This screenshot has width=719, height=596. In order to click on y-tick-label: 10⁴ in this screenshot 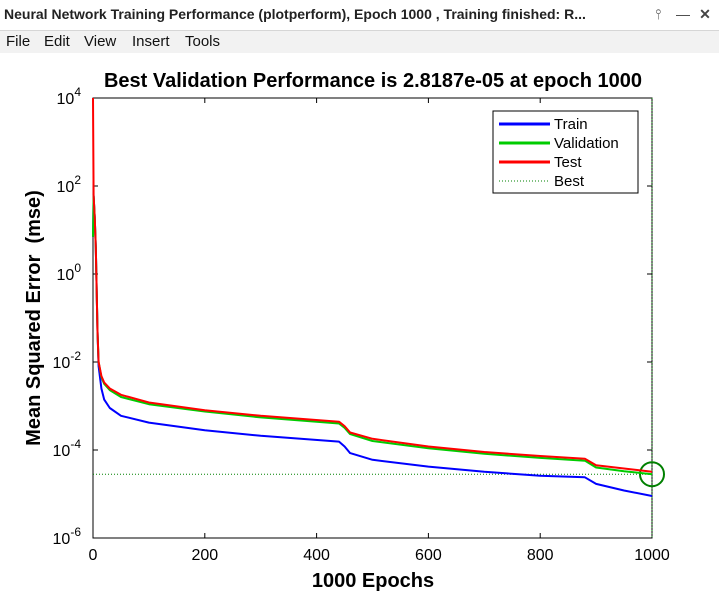, I will do `click(69, 96)`.